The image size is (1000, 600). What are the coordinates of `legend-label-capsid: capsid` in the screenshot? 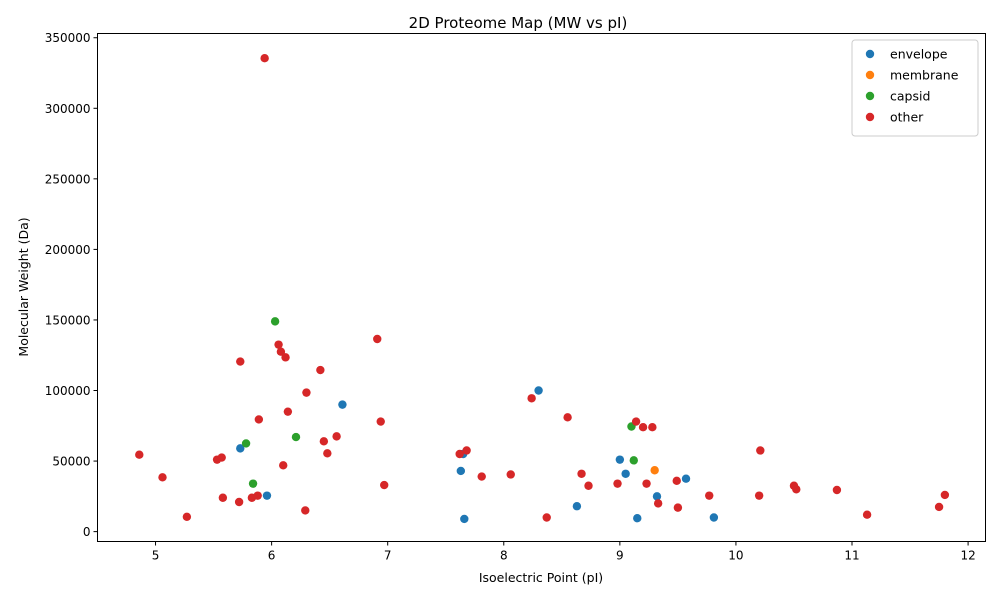 It's located at (910, 96).